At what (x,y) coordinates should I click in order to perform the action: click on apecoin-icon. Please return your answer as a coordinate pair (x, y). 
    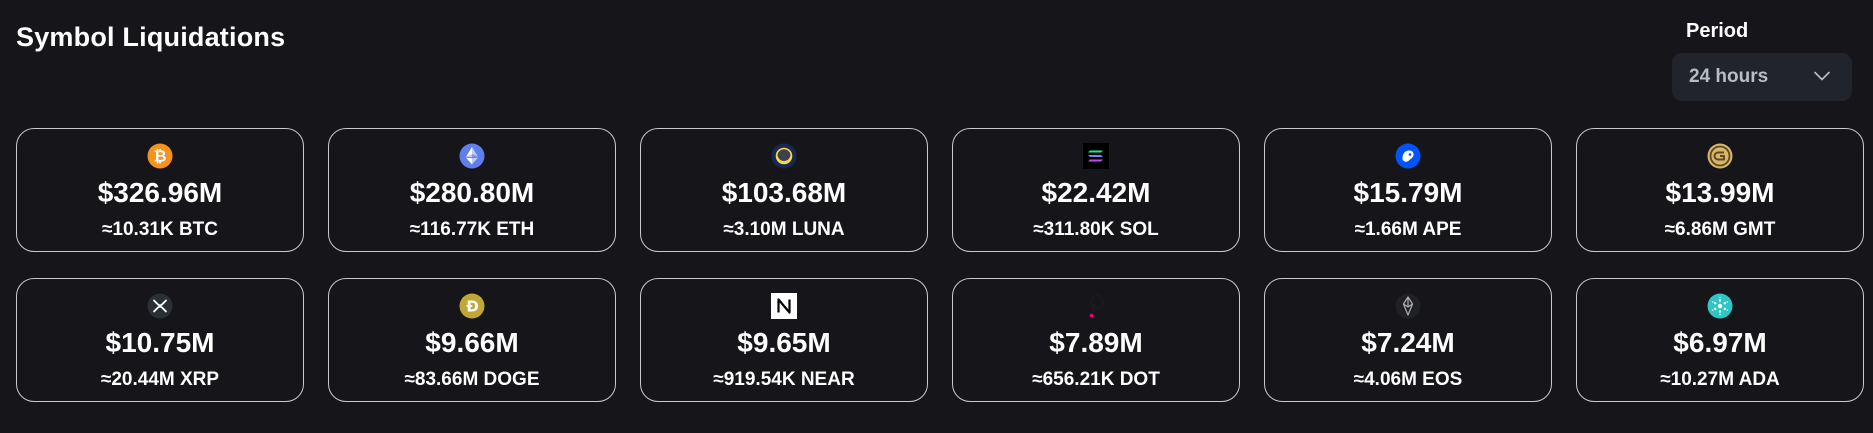
    Looking at the image, I should click on (1408, 156).